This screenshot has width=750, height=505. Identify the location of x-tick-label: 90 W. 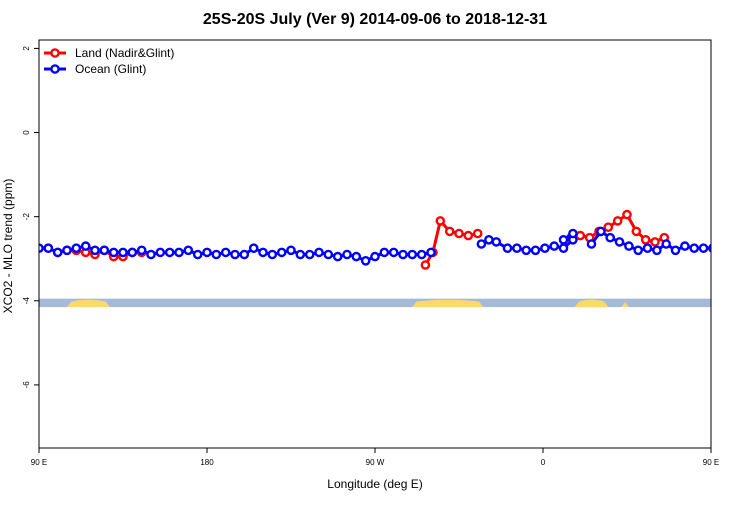
(375, 462).